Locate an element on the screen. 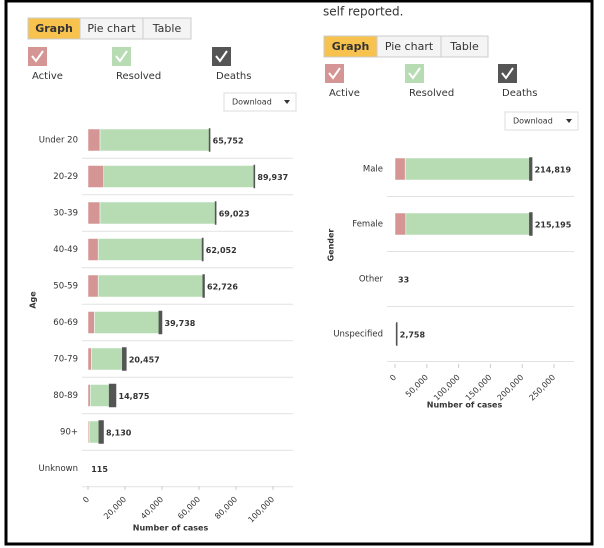 This screenshot has width=604, height=548. category-label: 90+ is located at coordinates (69, 433).